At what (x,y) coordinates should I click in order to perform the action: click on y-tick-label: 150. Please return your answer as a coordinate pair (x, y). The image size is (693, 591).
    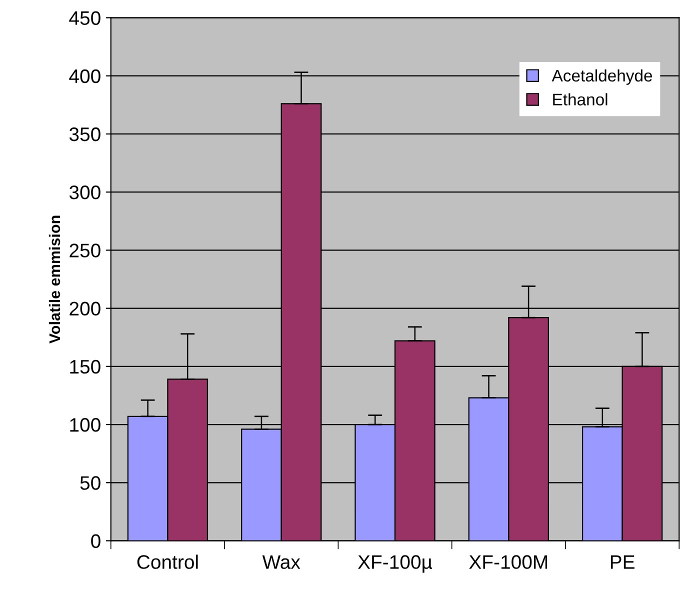
    Looking at the image, I should click on (85, 367).